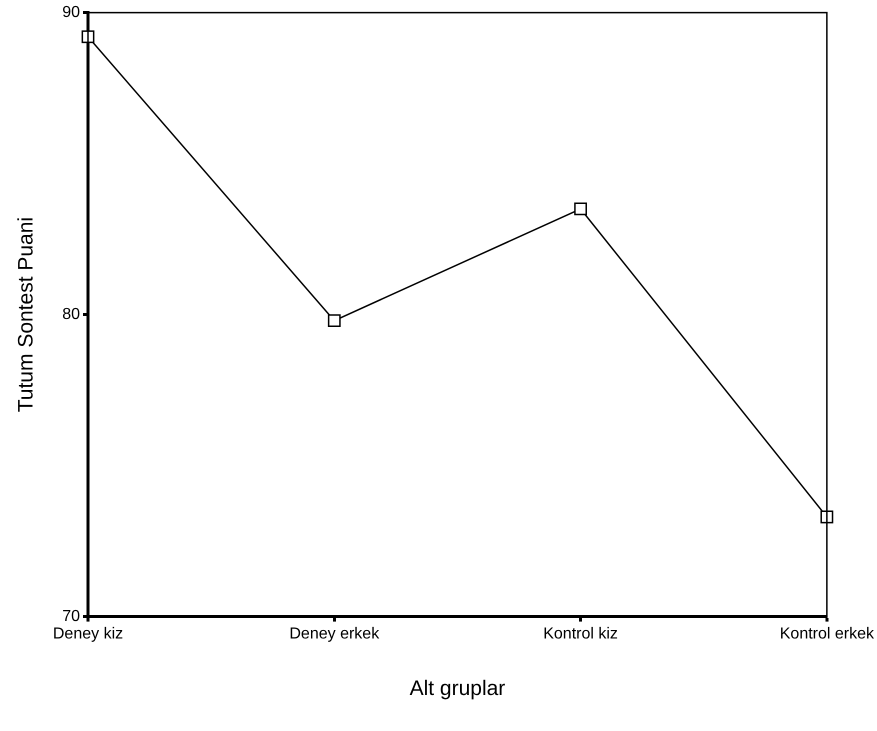  I want to click on x-axis-title: Alt gruplar, so click(458, 688).